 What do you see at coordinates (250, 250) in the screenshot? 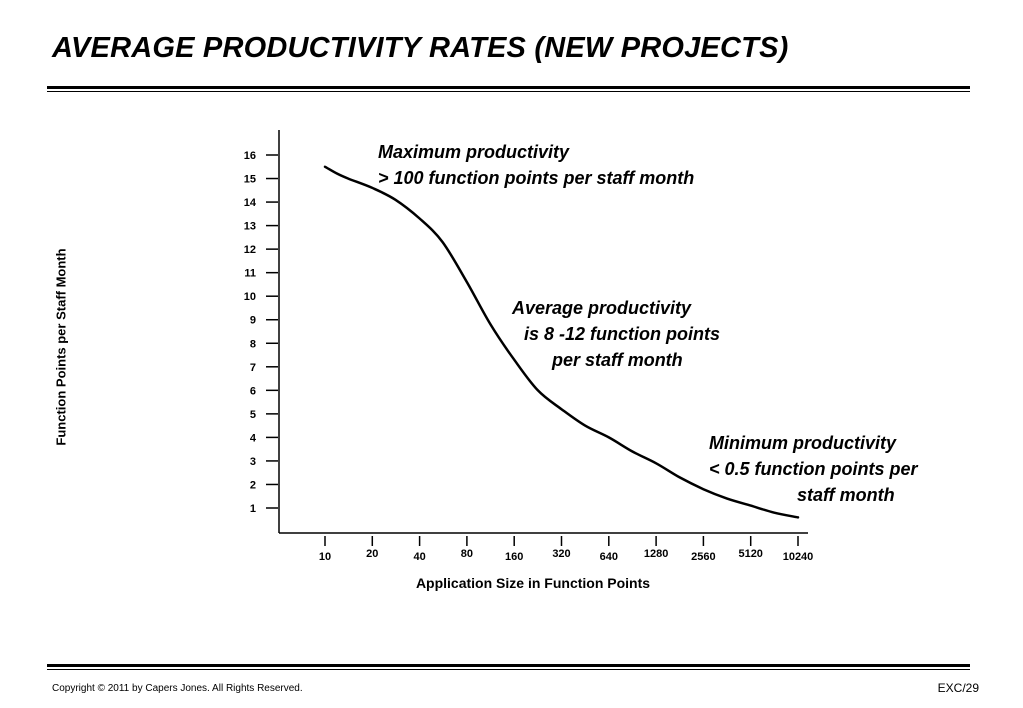
I see `y-tick-label: 12` at bounding box center [250, 250].